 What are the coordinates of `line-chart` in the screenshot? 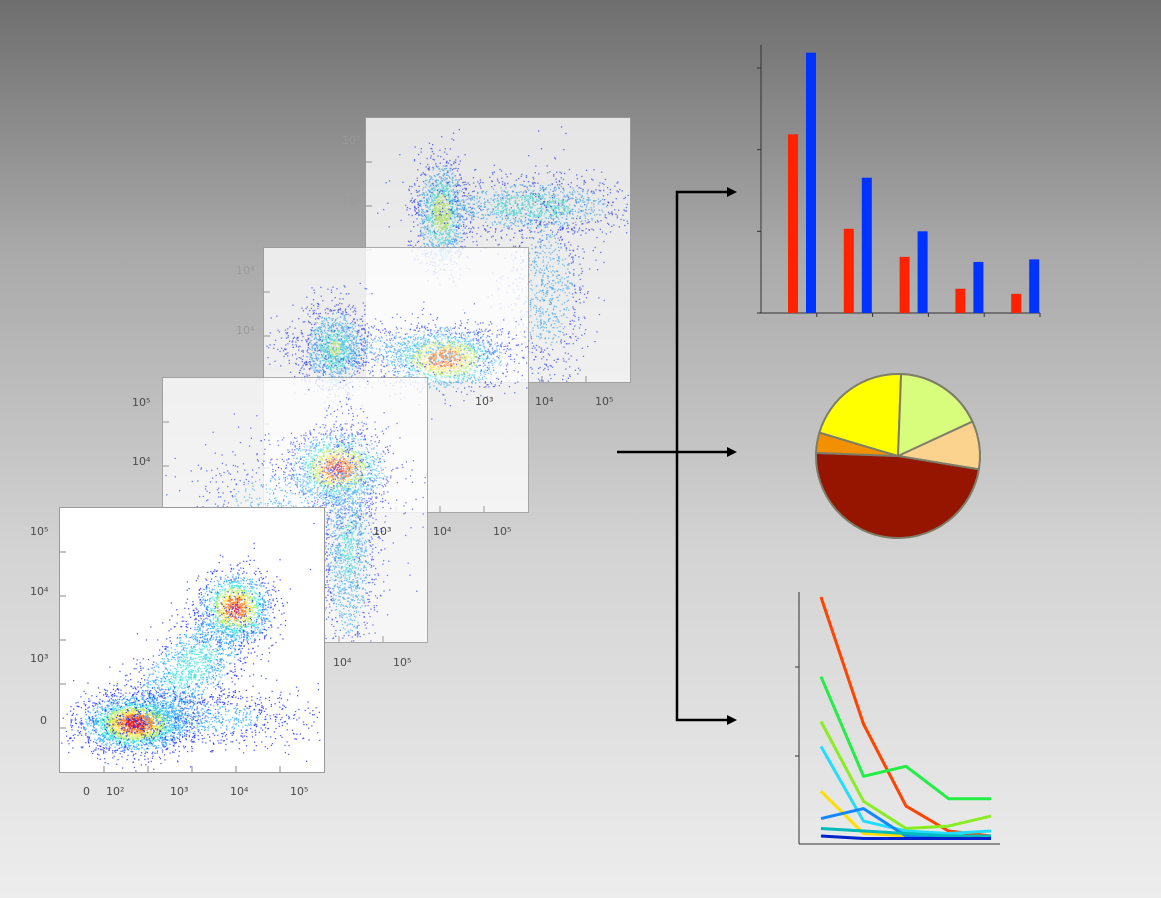 It's located at (897, 718).